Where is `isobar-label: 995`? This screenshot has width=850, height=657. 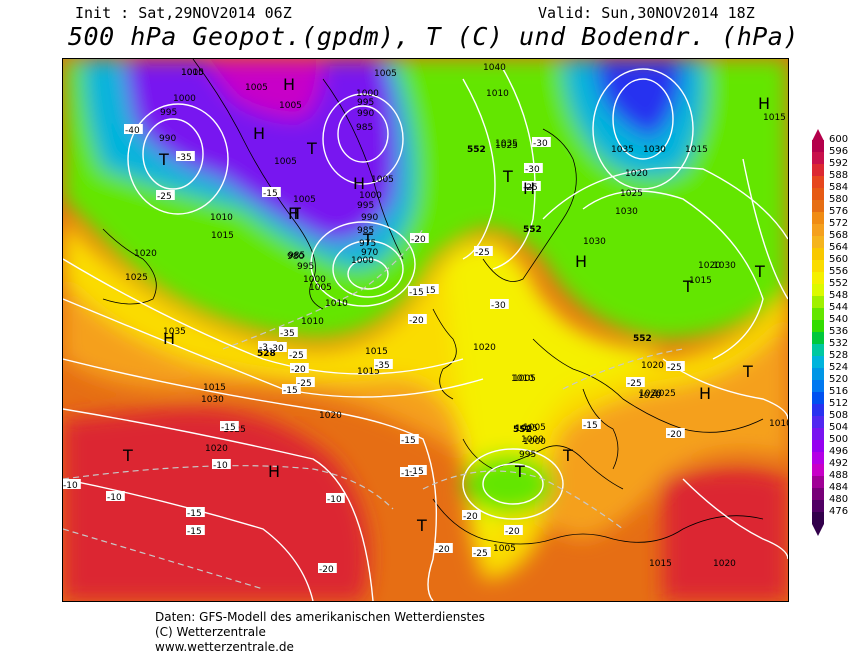 isobar-label: 995 is located at coordinates (365, 103).